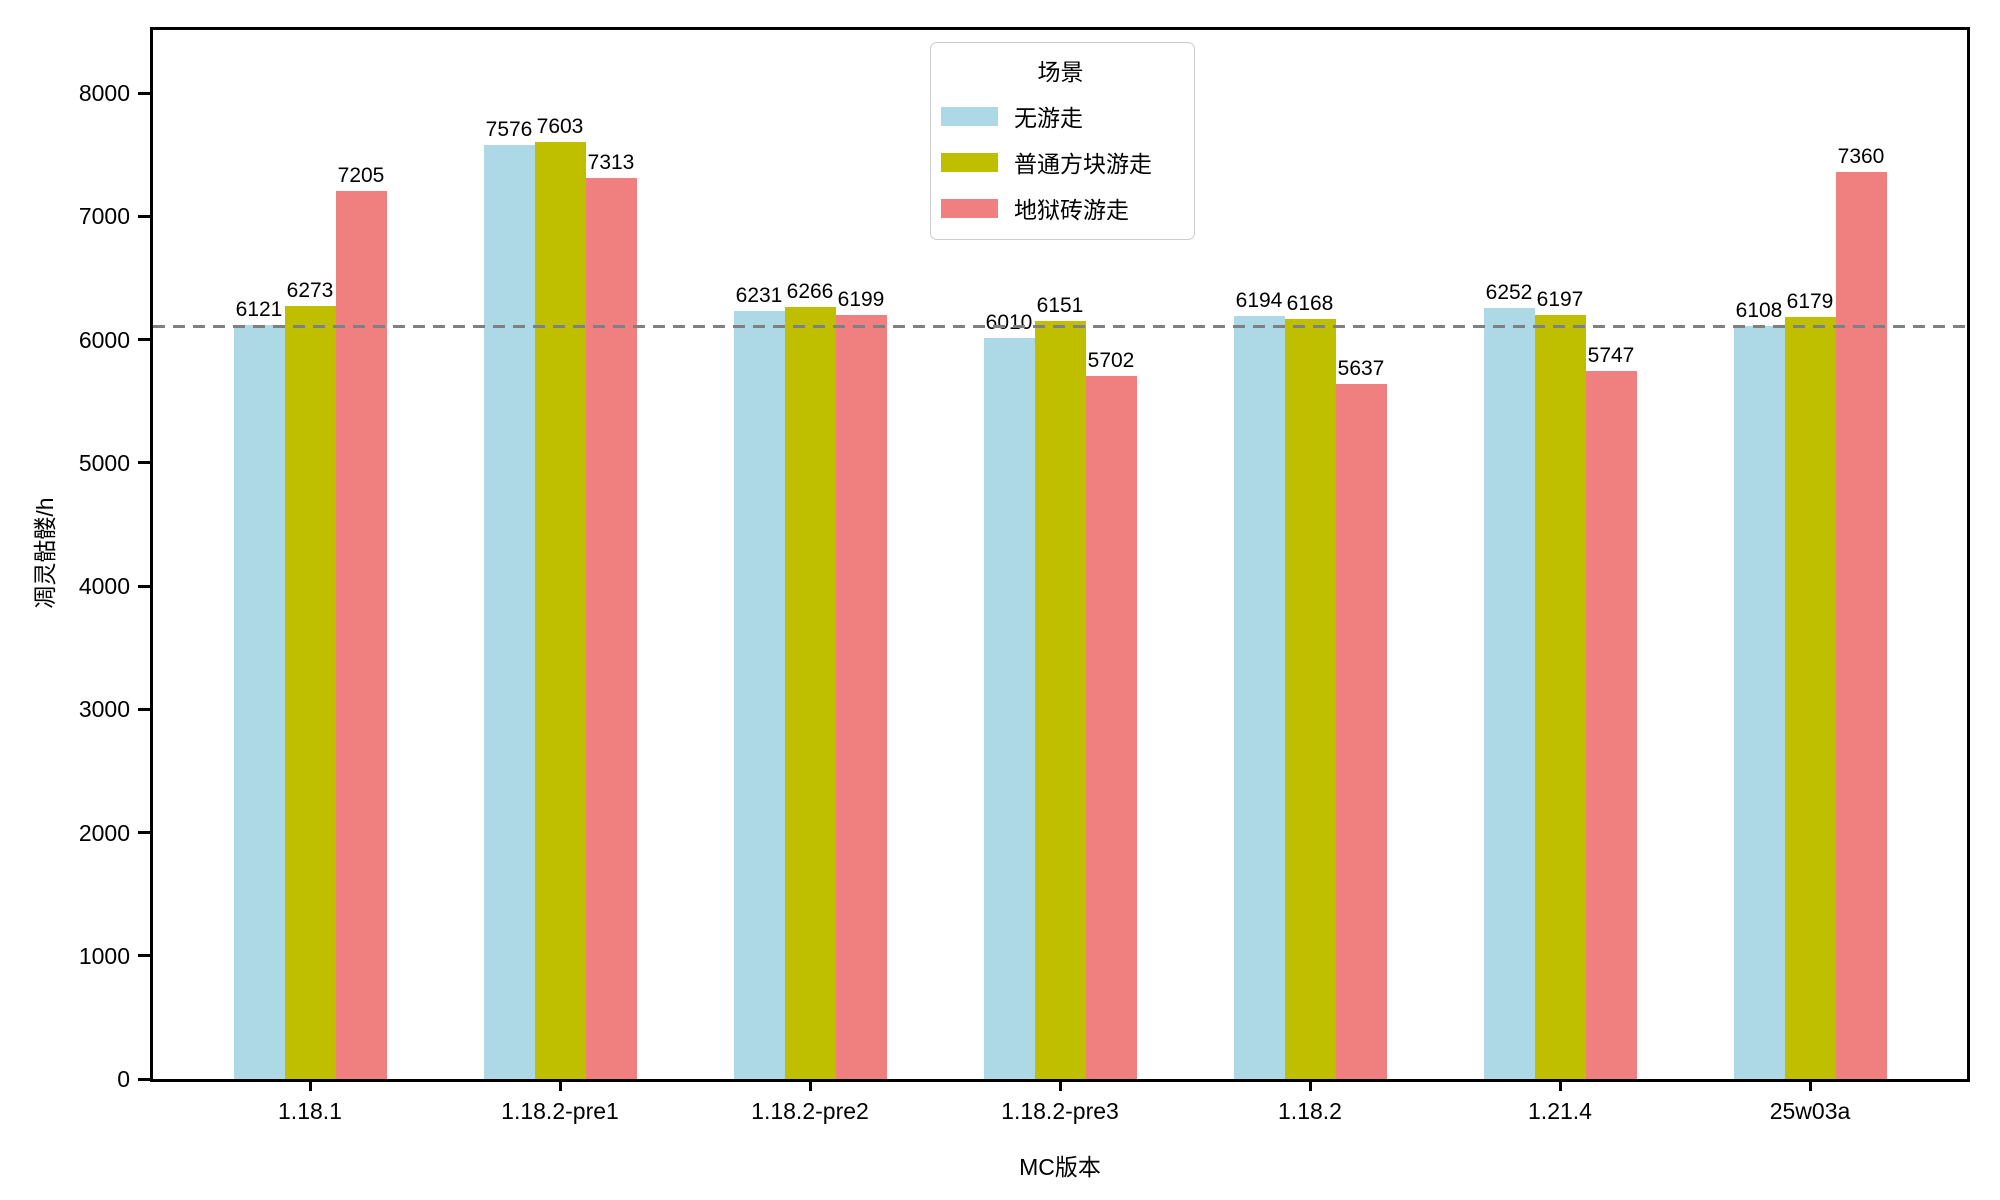 Image resolution: width=2000 pixels, height=1200 pixels. I want to click on bar-group: 6121 6273 7205, so click(310, 554).